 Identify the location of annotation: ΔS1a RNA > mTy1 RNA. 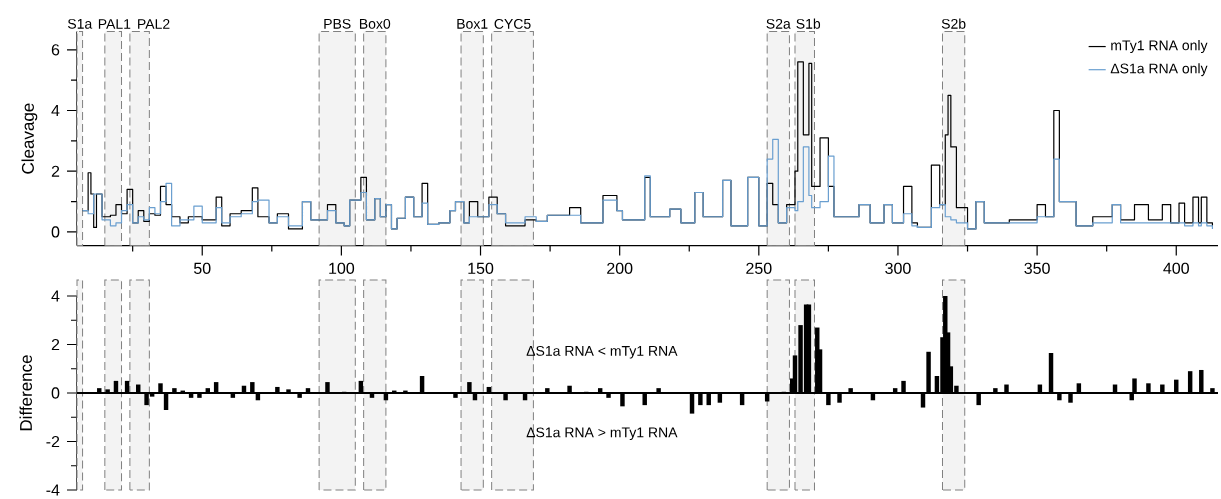
(602, 434).